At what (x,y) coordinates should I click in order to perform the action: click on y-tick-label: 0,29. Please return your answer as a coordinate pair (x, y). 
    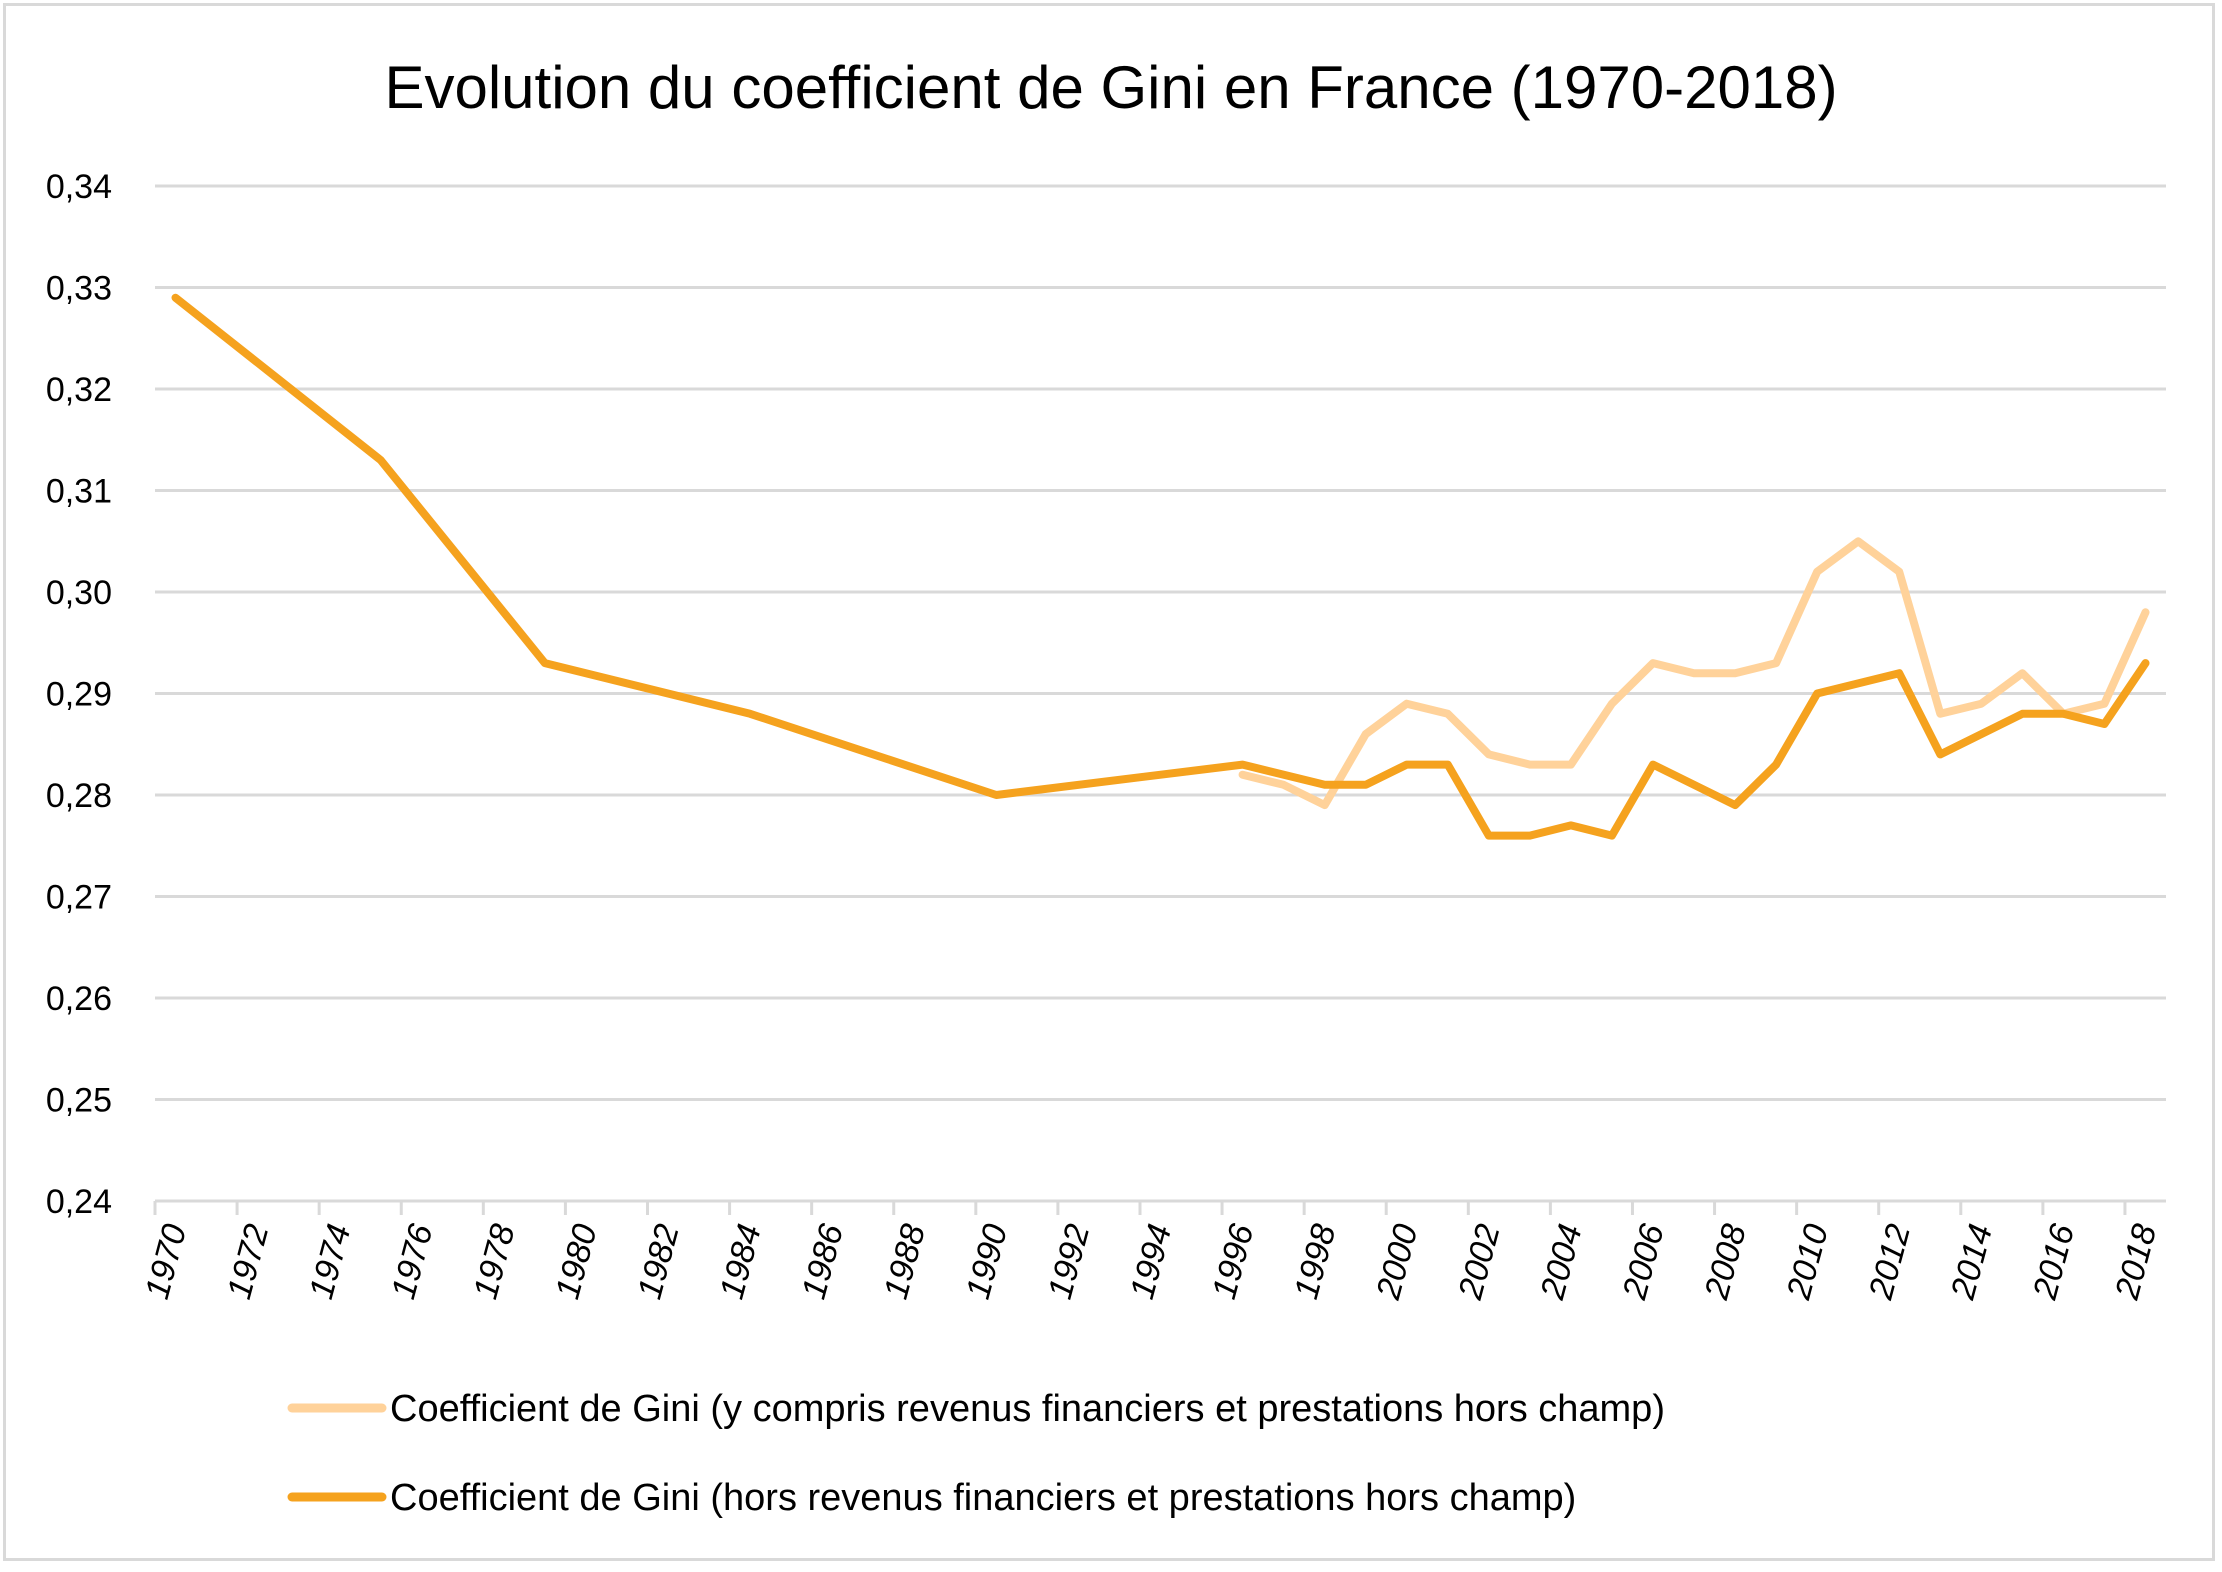
    Looking at the image, I should click on (79, 695).